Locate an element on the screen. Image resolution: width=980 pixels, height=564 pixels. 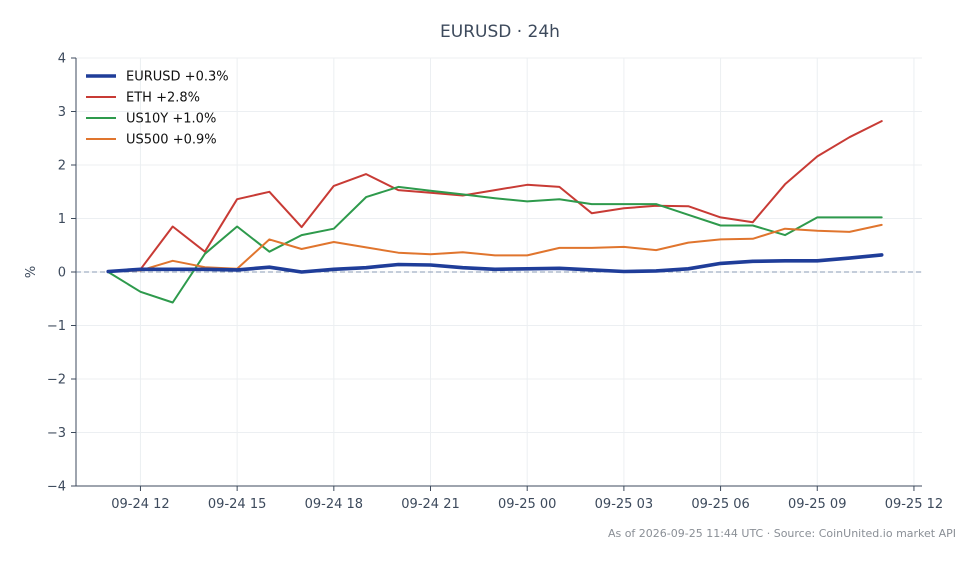
legend-label: US500 +0.9% is located at coordinates (171, 140).